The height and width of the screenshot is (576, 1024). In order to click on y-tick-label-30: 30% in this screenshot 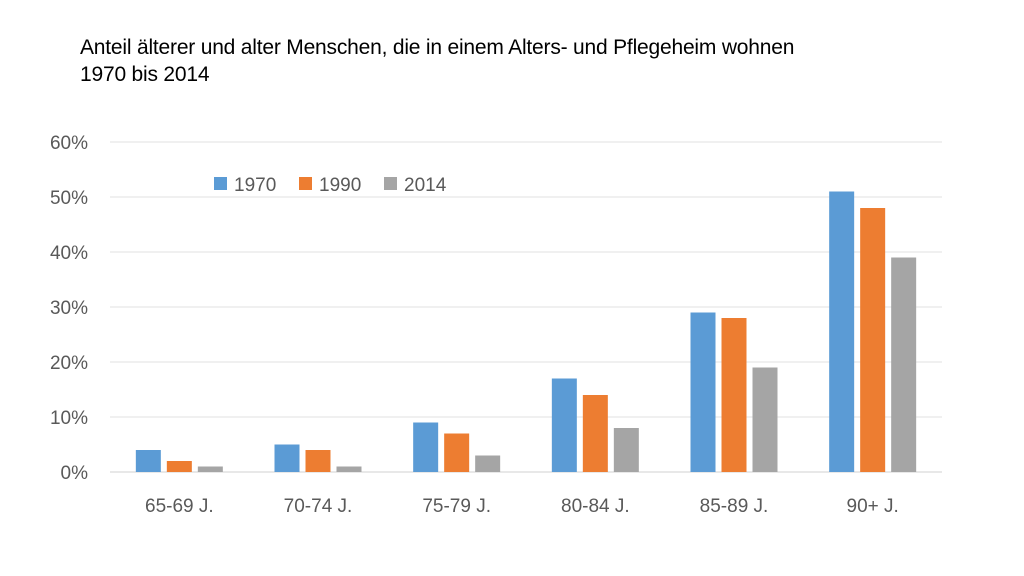, I will do `click(69, 308)`.